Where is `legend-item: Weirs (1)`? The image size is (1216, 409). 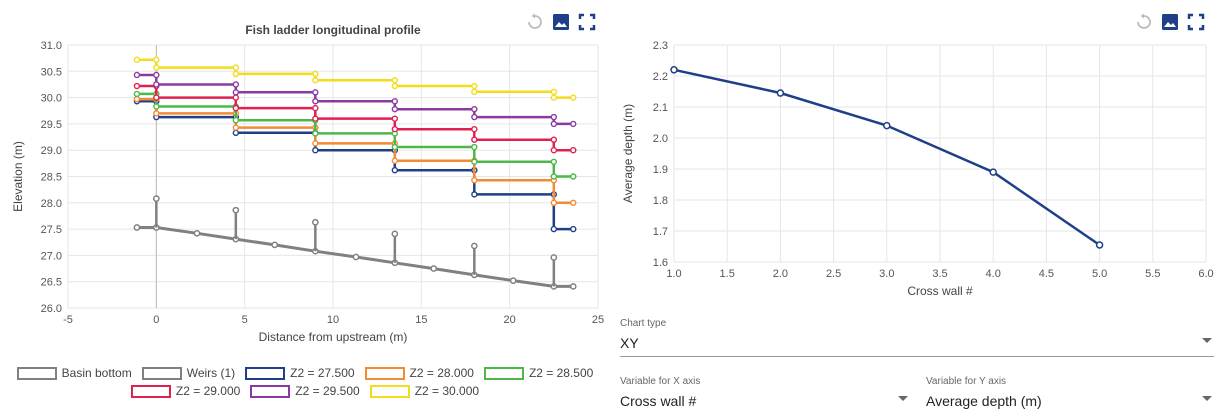
legend-item: Weirs (1) is located at coordinates (188, 373).